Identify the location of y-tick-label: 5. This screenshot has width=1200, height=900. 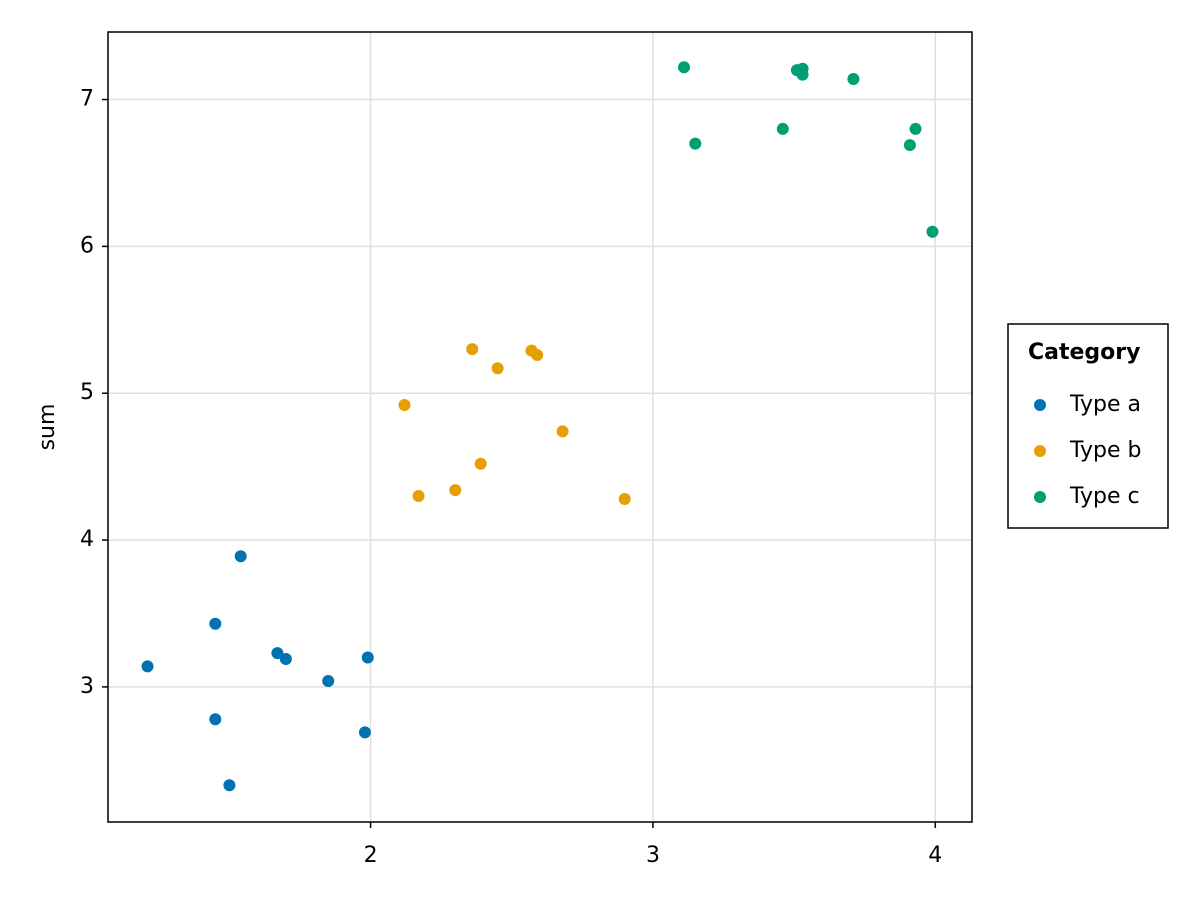
(87, 392).